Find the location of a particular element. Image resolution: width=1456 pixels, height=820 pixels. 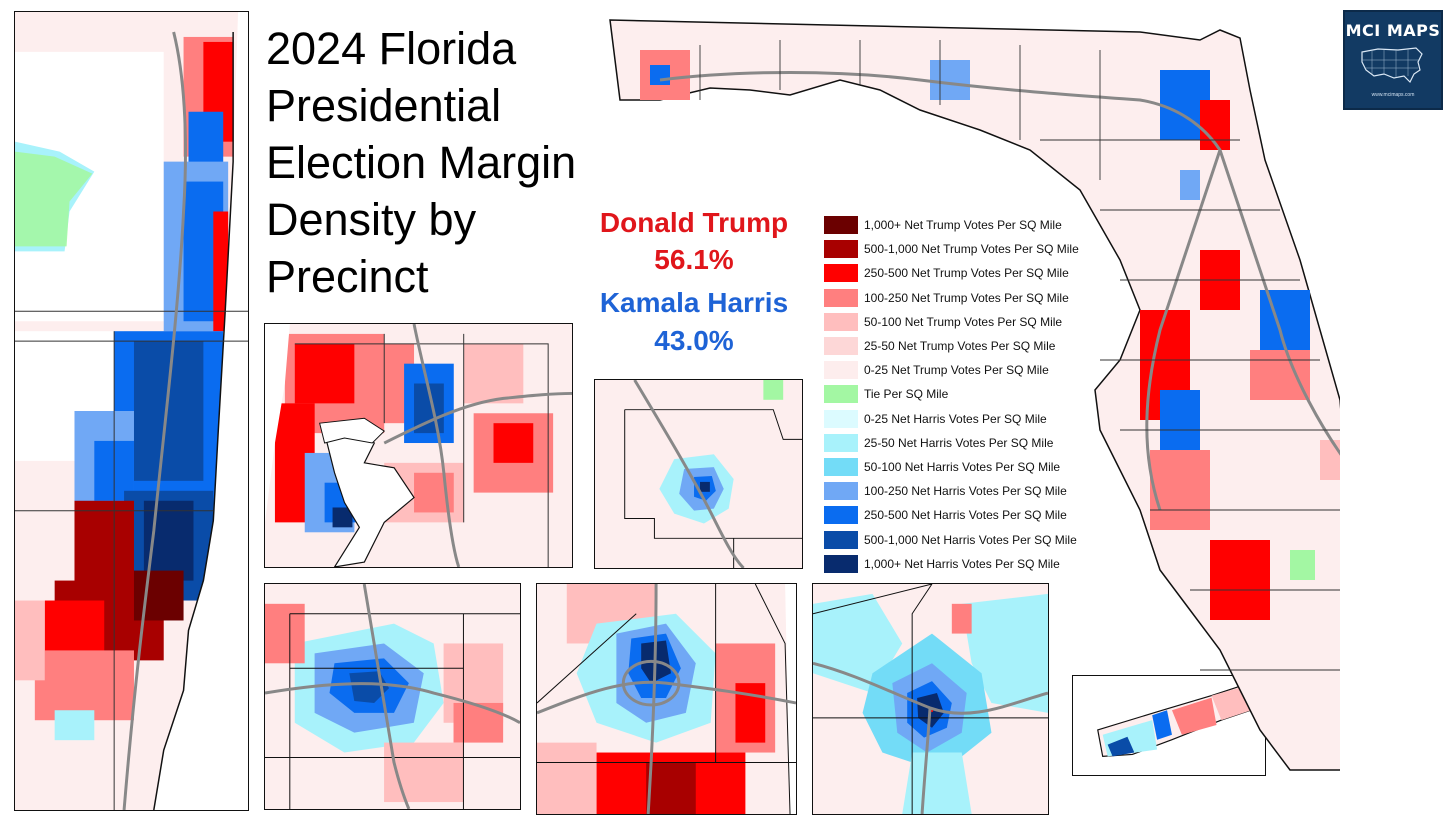

legend-label: 0-25 Net Harris Votes Per SQ Mile is located at coordinates (955, 418).